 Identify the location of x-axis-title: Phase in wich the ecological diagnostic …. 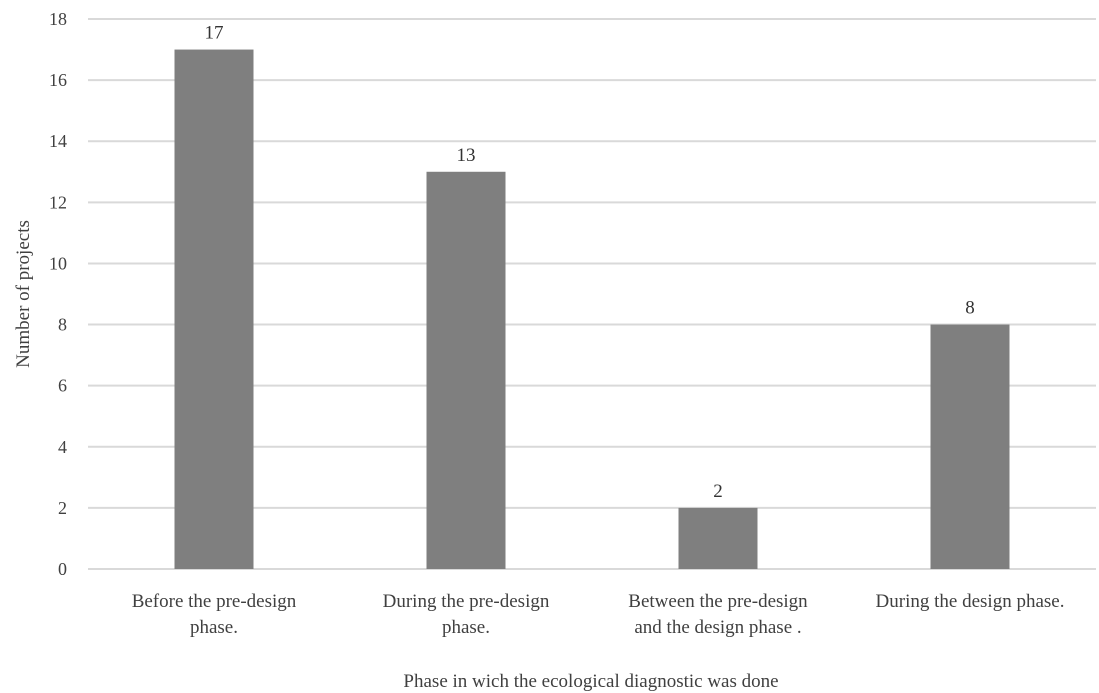
(590, 681).